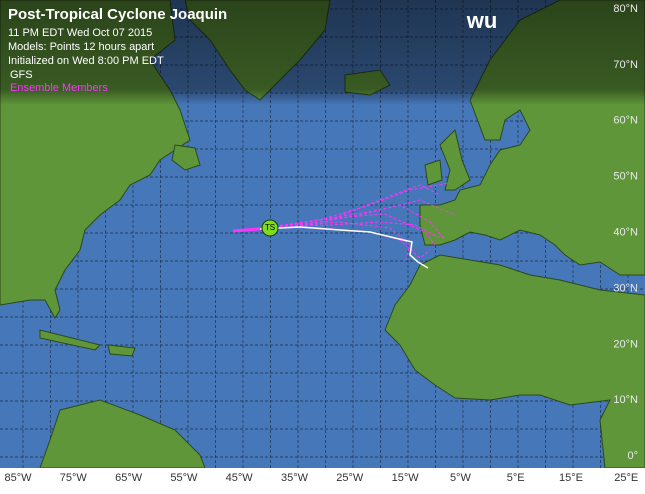 This screenshot has width=645, height=494. What do you see at coordinates (74, 478) in the screenshot?
I see `lon-label: 75°W` at bounding box center [74, 478].